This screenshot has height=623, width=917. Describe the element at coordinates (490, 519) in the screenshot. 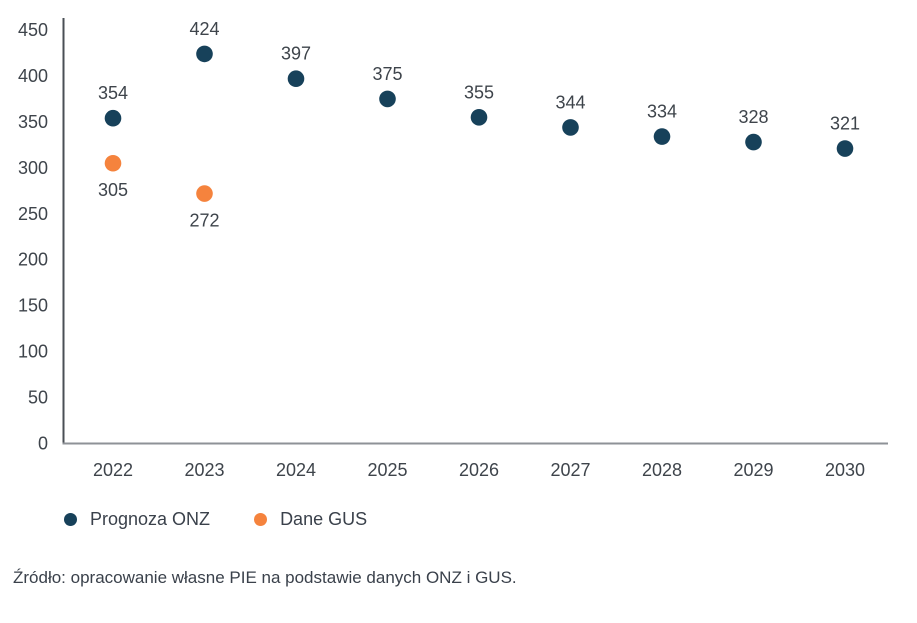

I see `chart-legend: Prognoza ONZ Dane GUS` at that location.